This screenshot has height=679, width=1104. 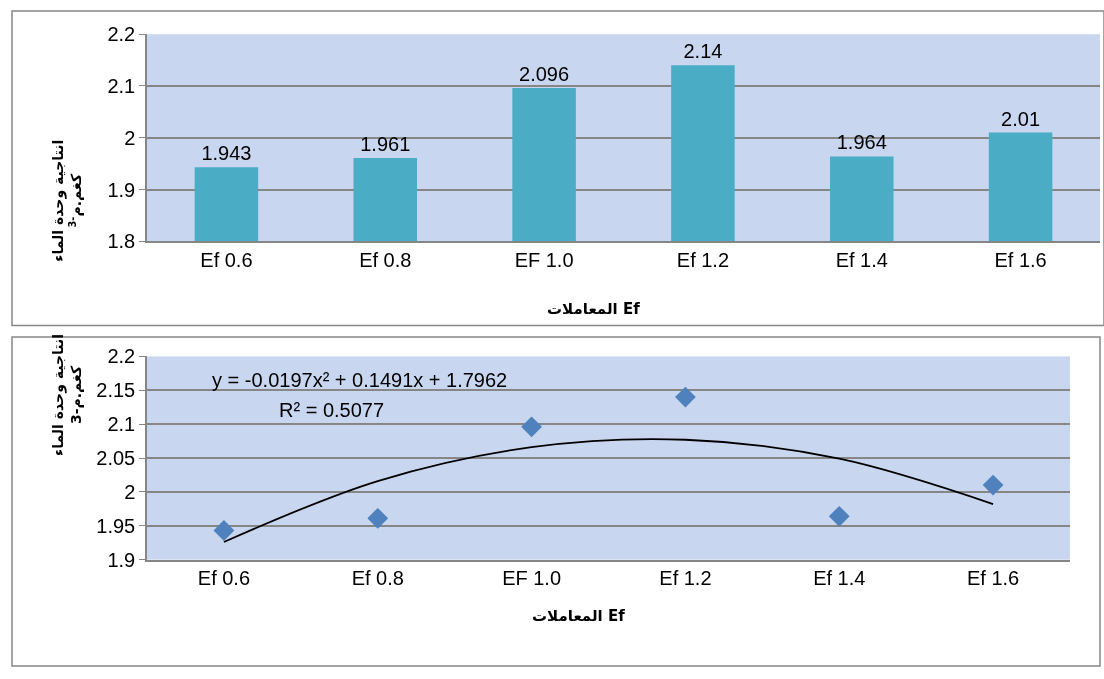 What do you see at coordinates (121, 241) in the screenshot?
I see `y-tick-label: 1.8` at bounding box center [121, 241].